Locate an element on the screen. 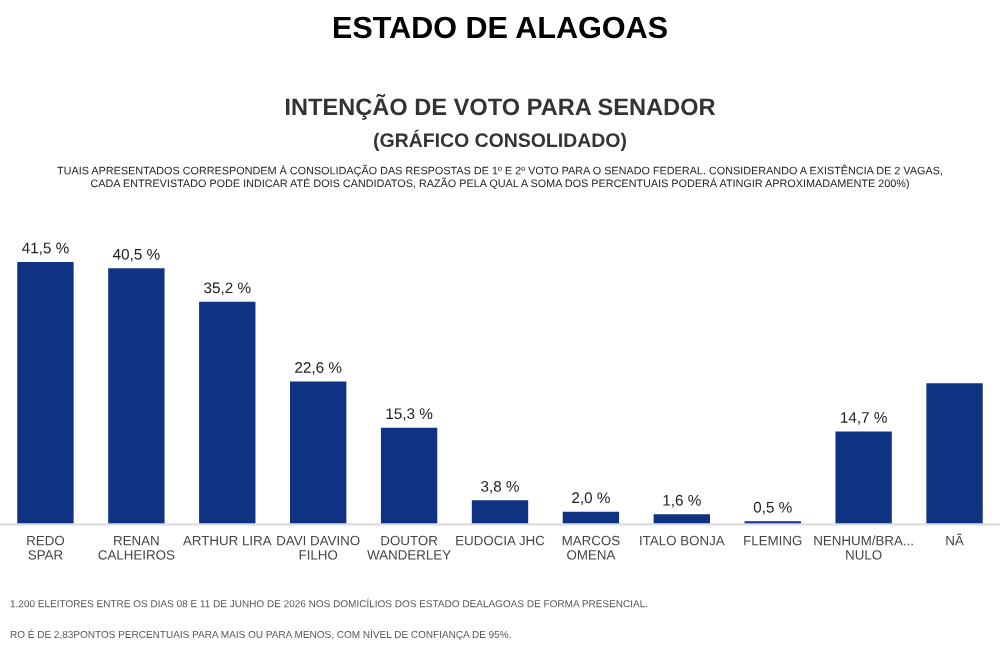 The image size is (1000, 668). chart-subtitle: INTENÇÃO DE VOTO PARA SENADOR (GRÁFICO CONSOLIDADO) is located at coordinates (500, 122).